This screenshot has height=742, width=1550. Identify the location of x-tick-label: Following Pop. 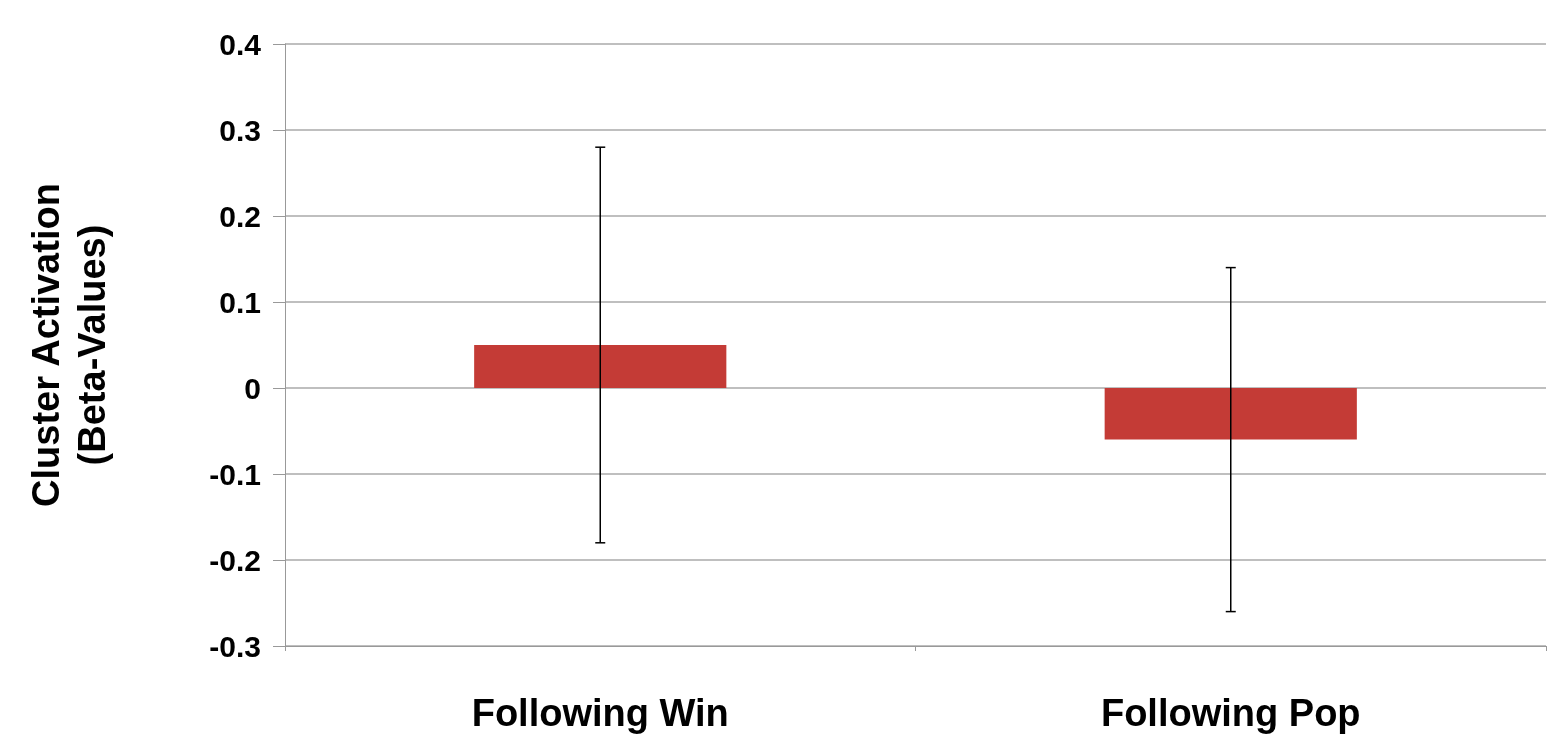
(1230, 713).